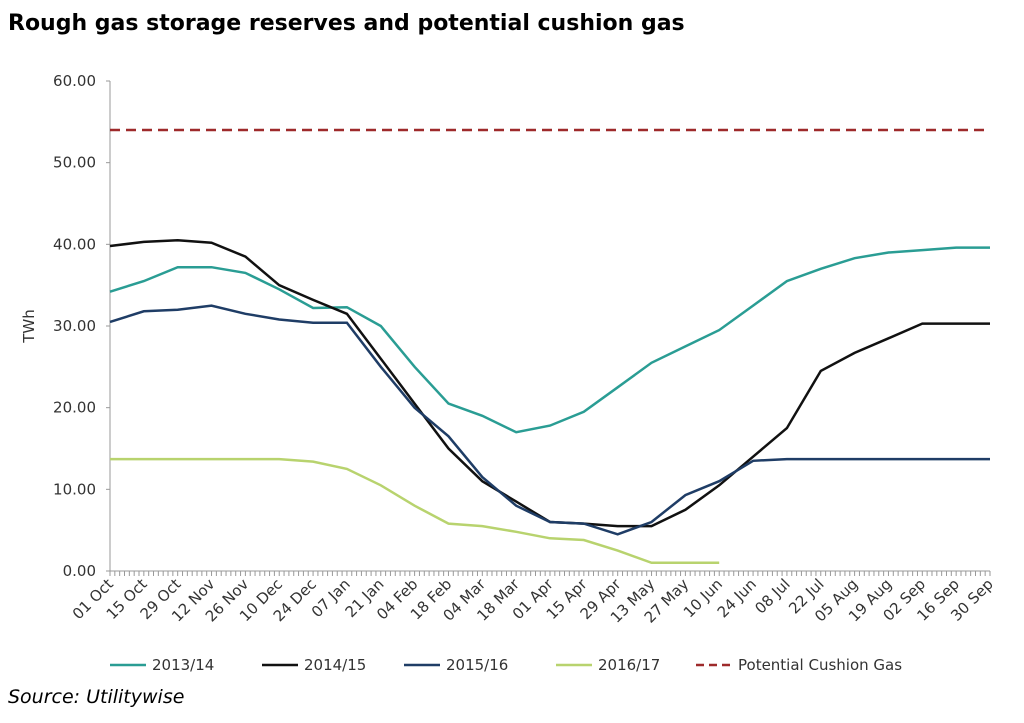 The width and height of the screenshot is (1024, 723). What do you see at coordinates (820, 665) in the screenshot?
I see `legend-label: Potential Cushion Gas` at bounding box center [820, 665].